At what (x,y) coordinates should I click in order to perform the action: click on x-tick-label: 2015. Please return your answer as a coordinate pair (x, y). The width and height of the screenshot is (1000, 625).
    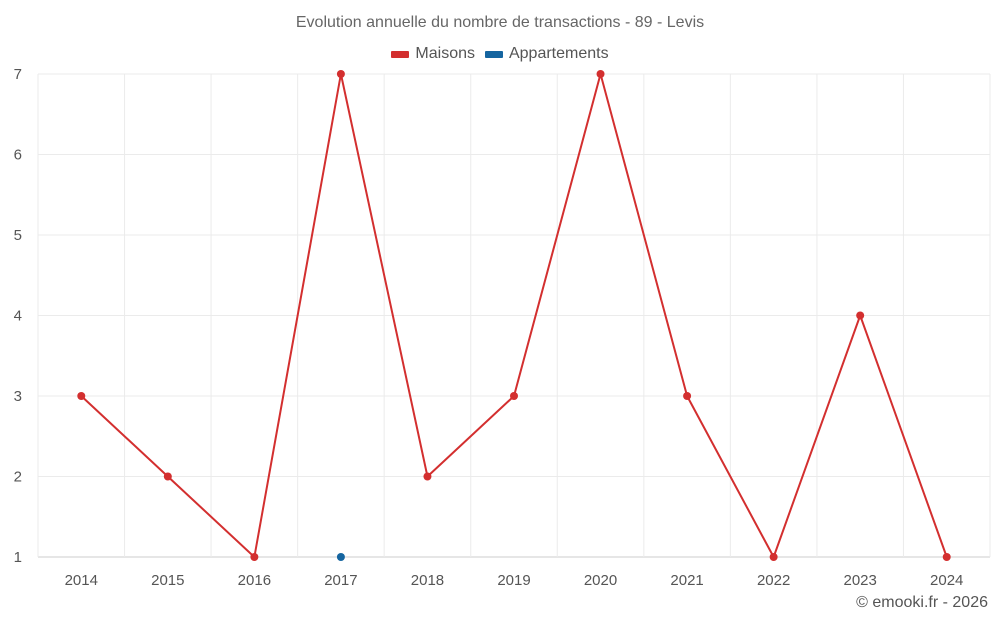
    Looking at the image, I should click on (167, 580).